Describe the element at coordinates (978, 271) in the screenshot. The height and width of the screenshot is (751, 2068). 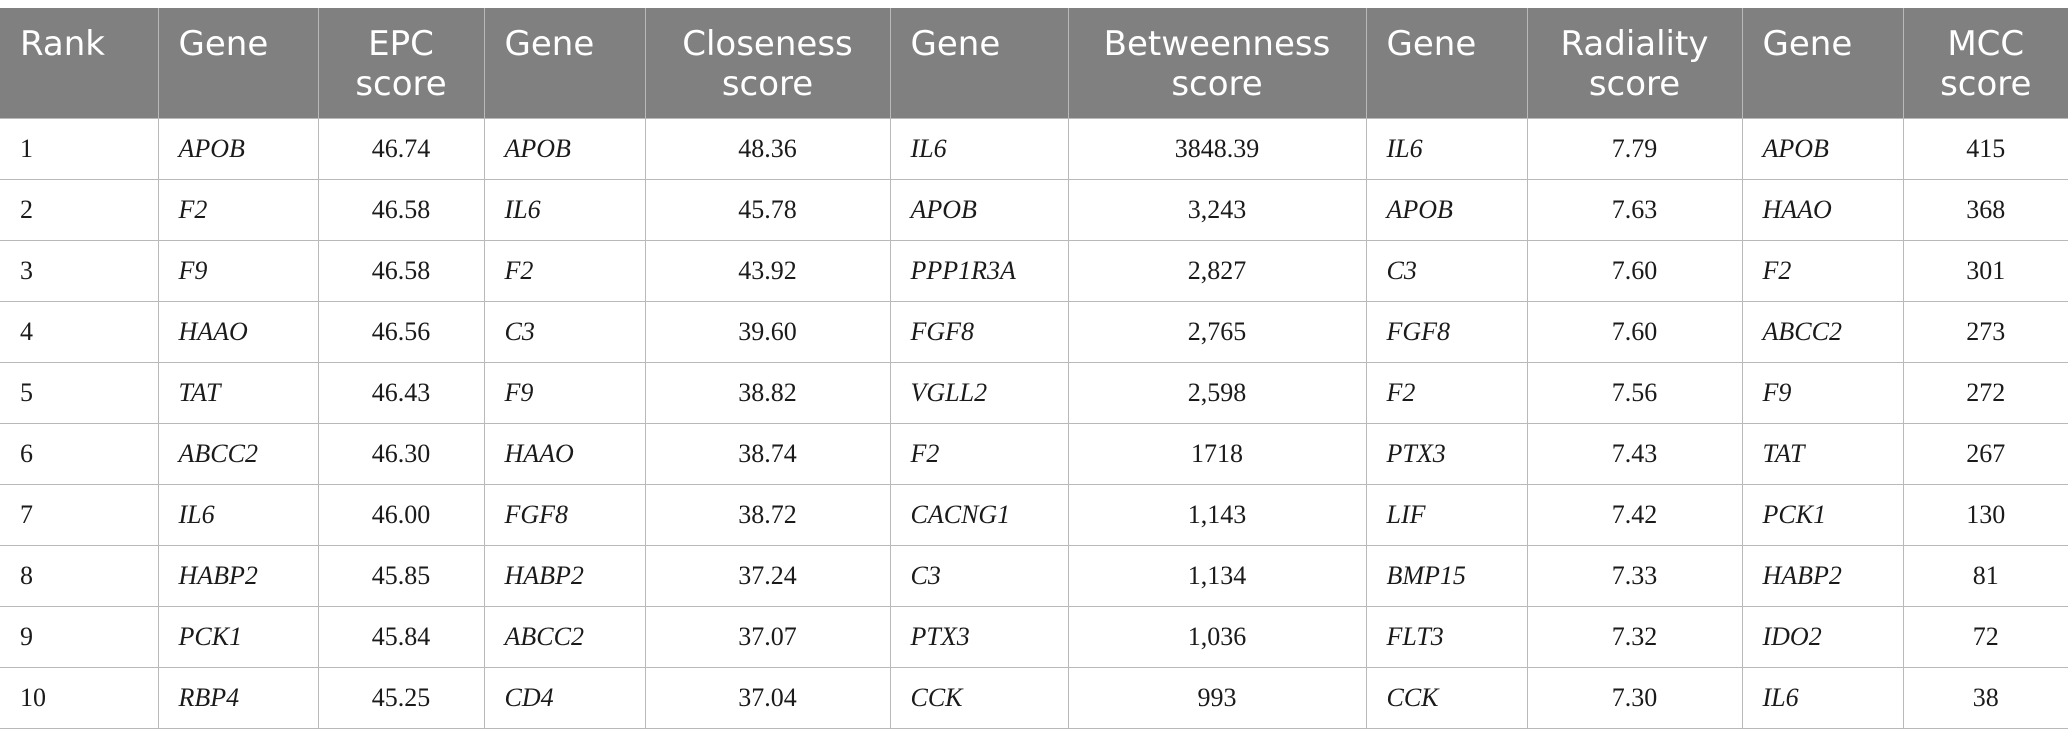
I see `gene-cell: PPP1R3A` at that location.